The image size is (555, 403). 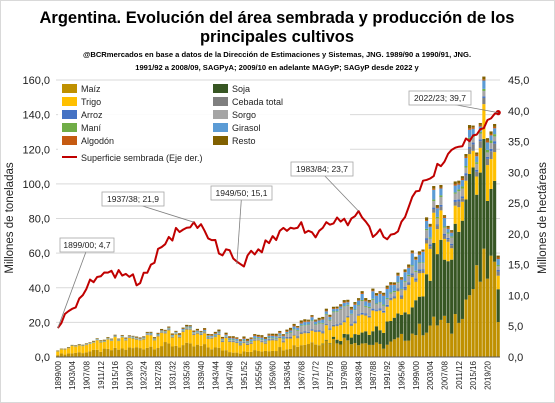 What do you see at coordinates (402, 374) in the screenshot?
I see `x-tick-label: 1995/96` at bounding box center [402, 374].